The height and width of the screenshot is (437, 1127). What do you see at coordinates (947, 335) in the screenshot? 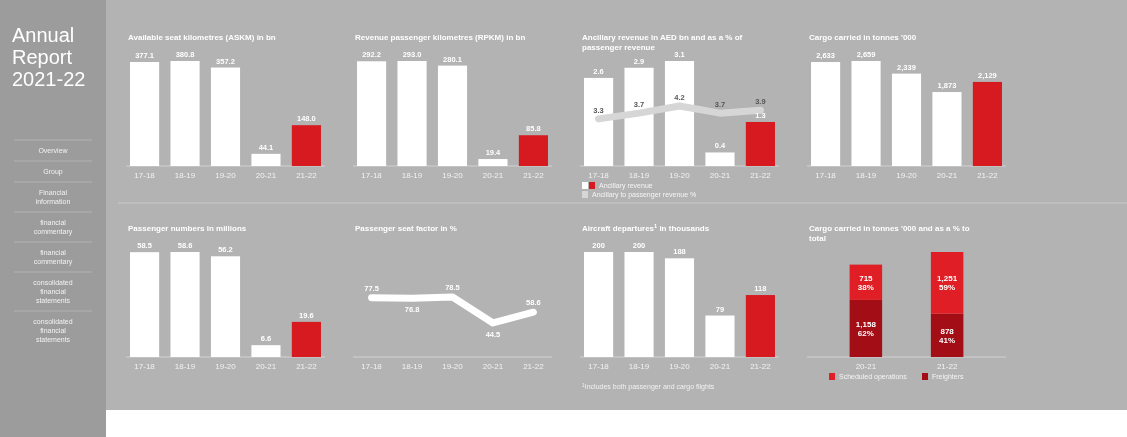
I see `data-label: 878 41%` at bounding box center [947, 335].